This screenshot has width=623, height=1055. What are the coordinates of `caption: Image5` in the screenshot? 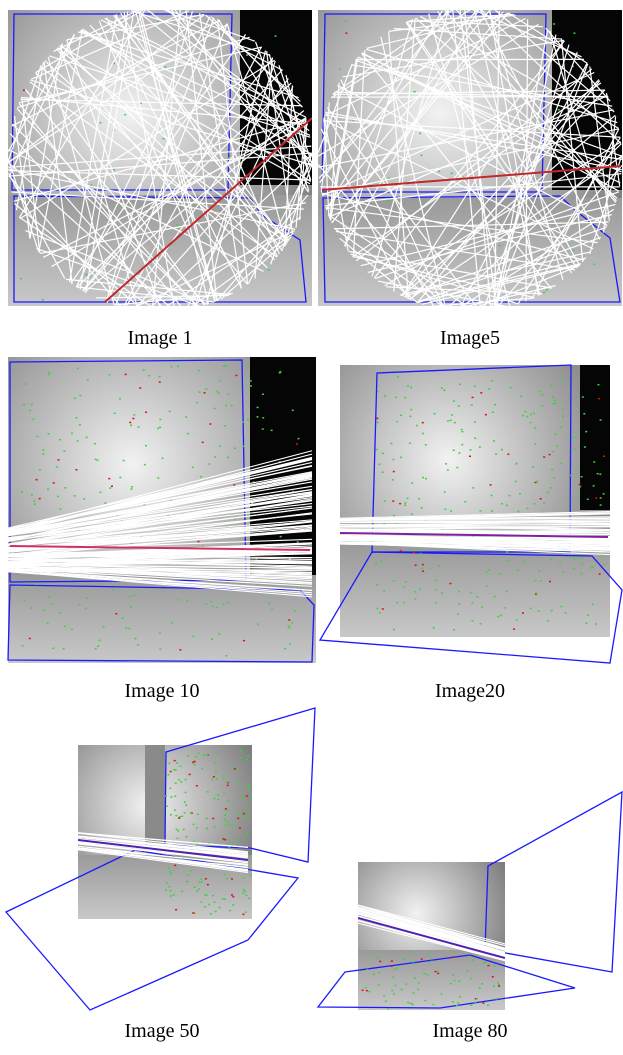 It's located at (470, 338).